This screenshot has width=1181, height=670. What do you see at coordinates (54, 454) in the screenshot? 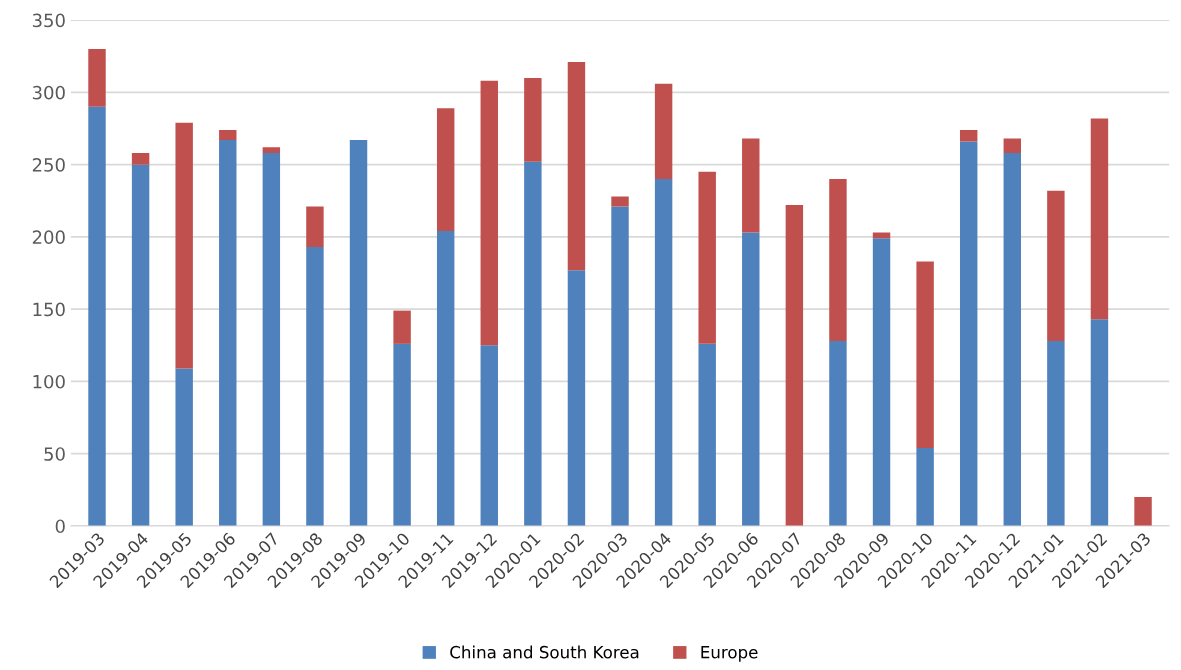
I see `y-tick-label: 50` at bounding box center [54, 454].